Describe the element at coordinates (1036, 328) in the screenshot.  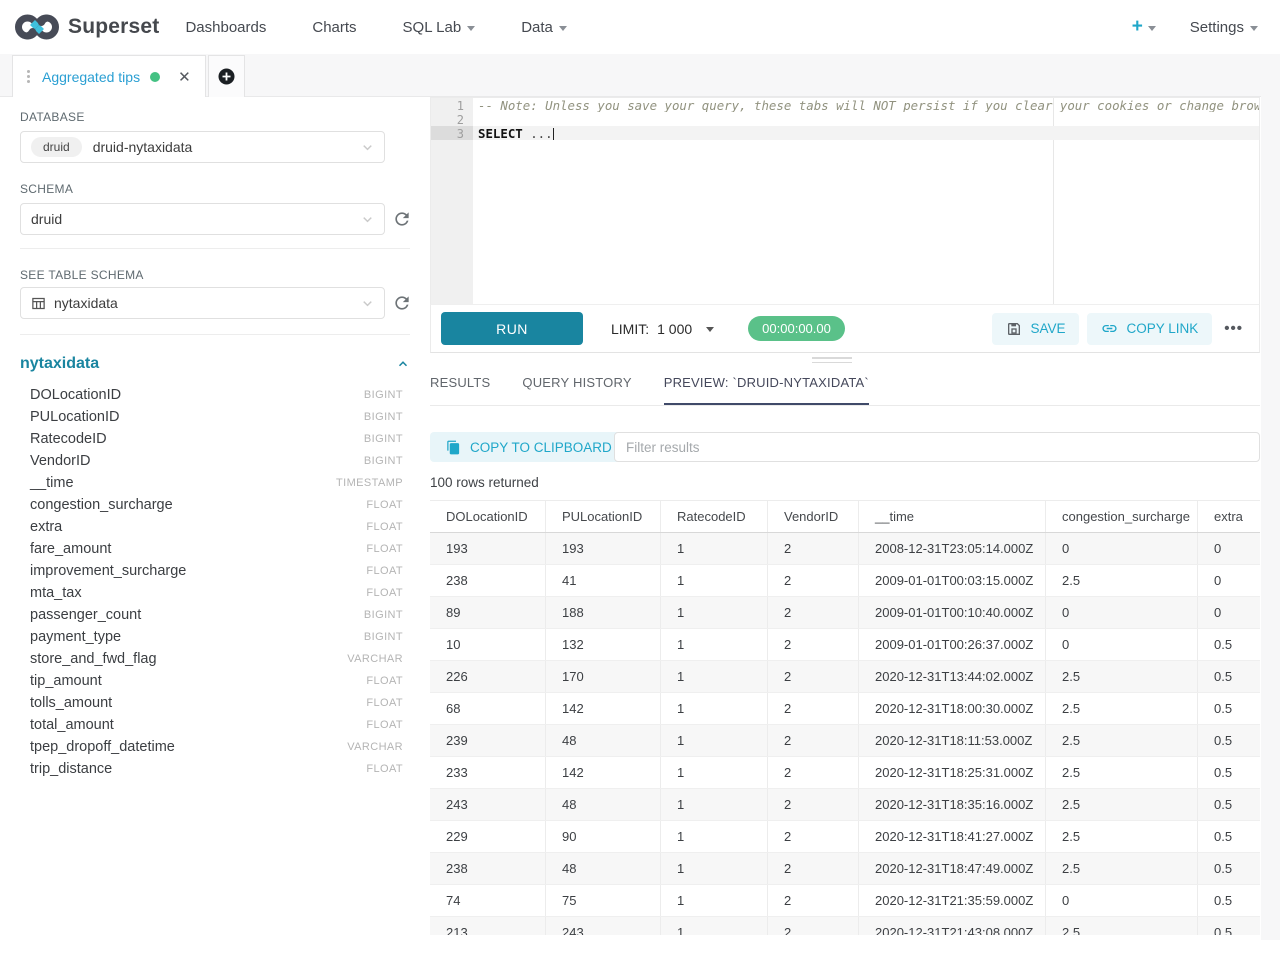
I see `save-button: SAVE` at that location.